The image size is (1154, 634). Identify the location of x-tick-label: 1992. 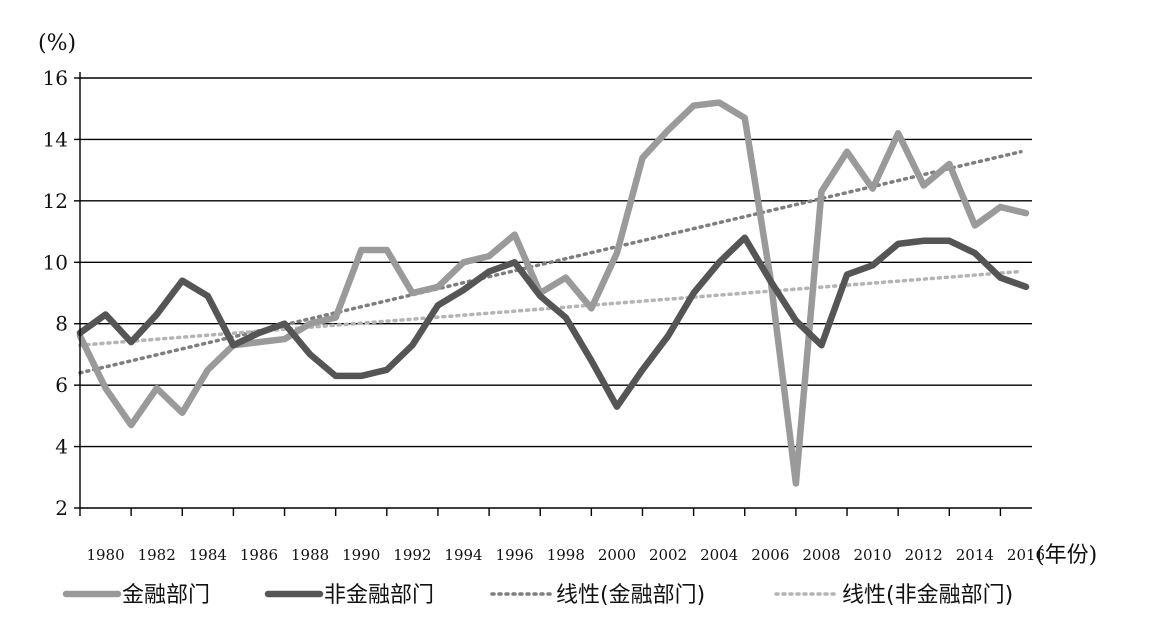
(412, 555).